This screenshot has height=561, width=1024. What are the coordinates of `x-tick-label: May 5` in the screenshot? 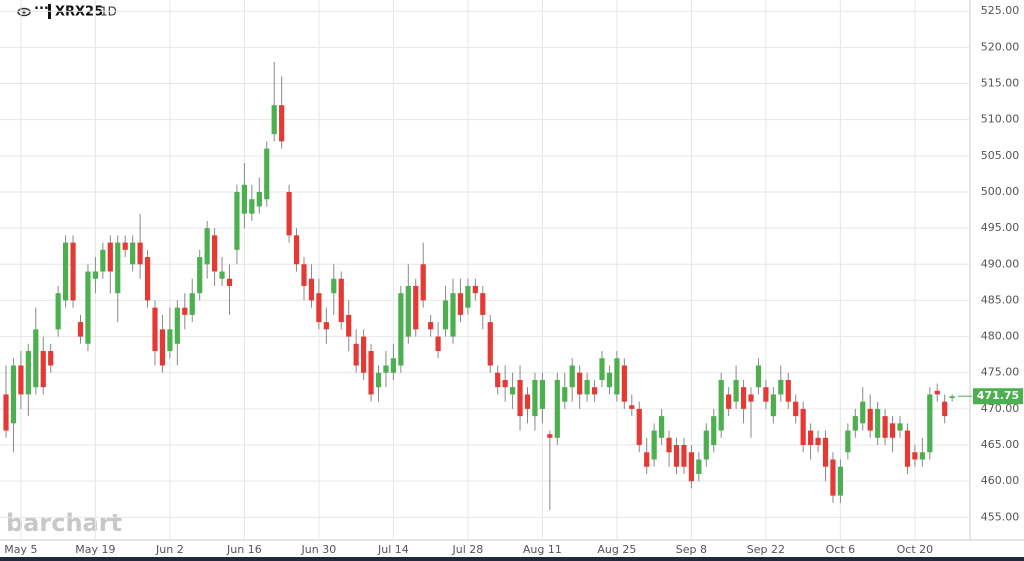 It's located at (20, 549).